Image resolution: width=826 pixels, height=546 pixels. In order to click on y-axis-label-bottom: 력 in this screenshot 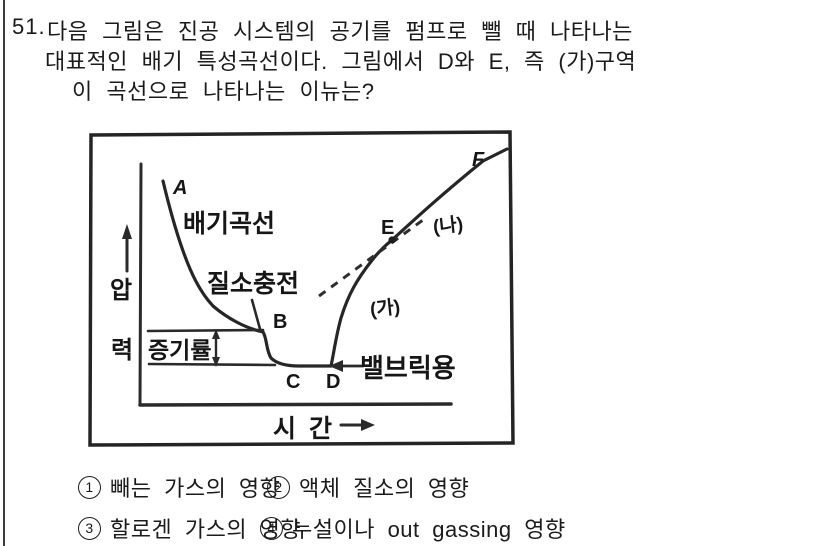, I will do `click(122, 350)`.